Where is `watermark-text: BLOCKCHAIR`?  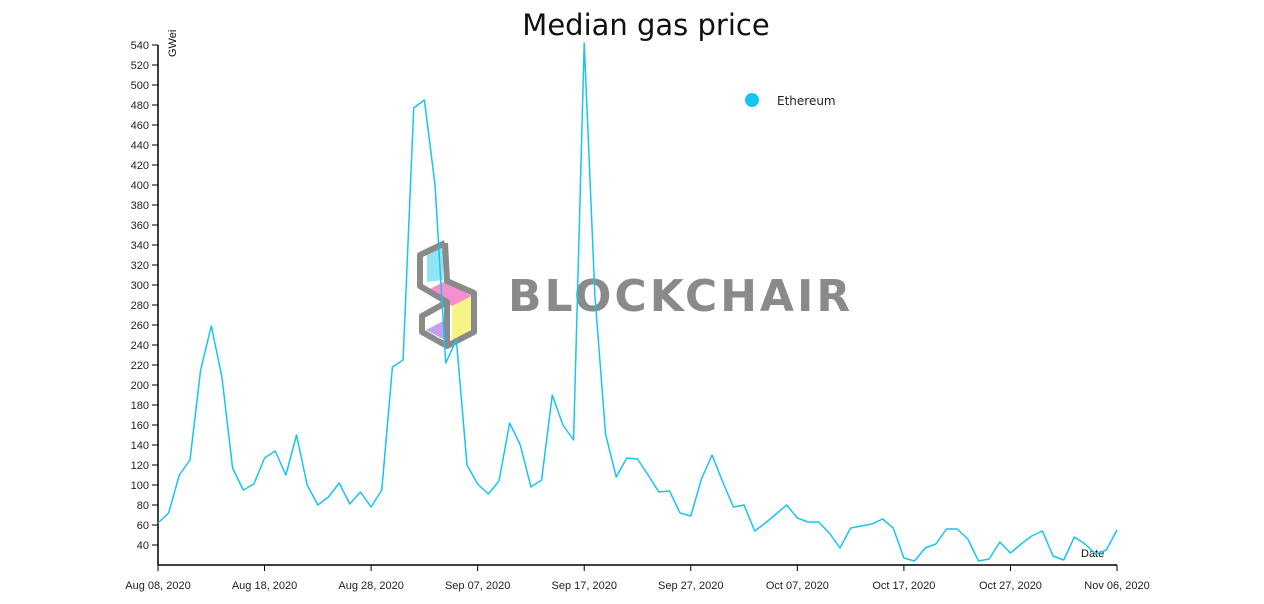
watermark-text: BLOCKCHAIR is located at coordinates (680, 296).